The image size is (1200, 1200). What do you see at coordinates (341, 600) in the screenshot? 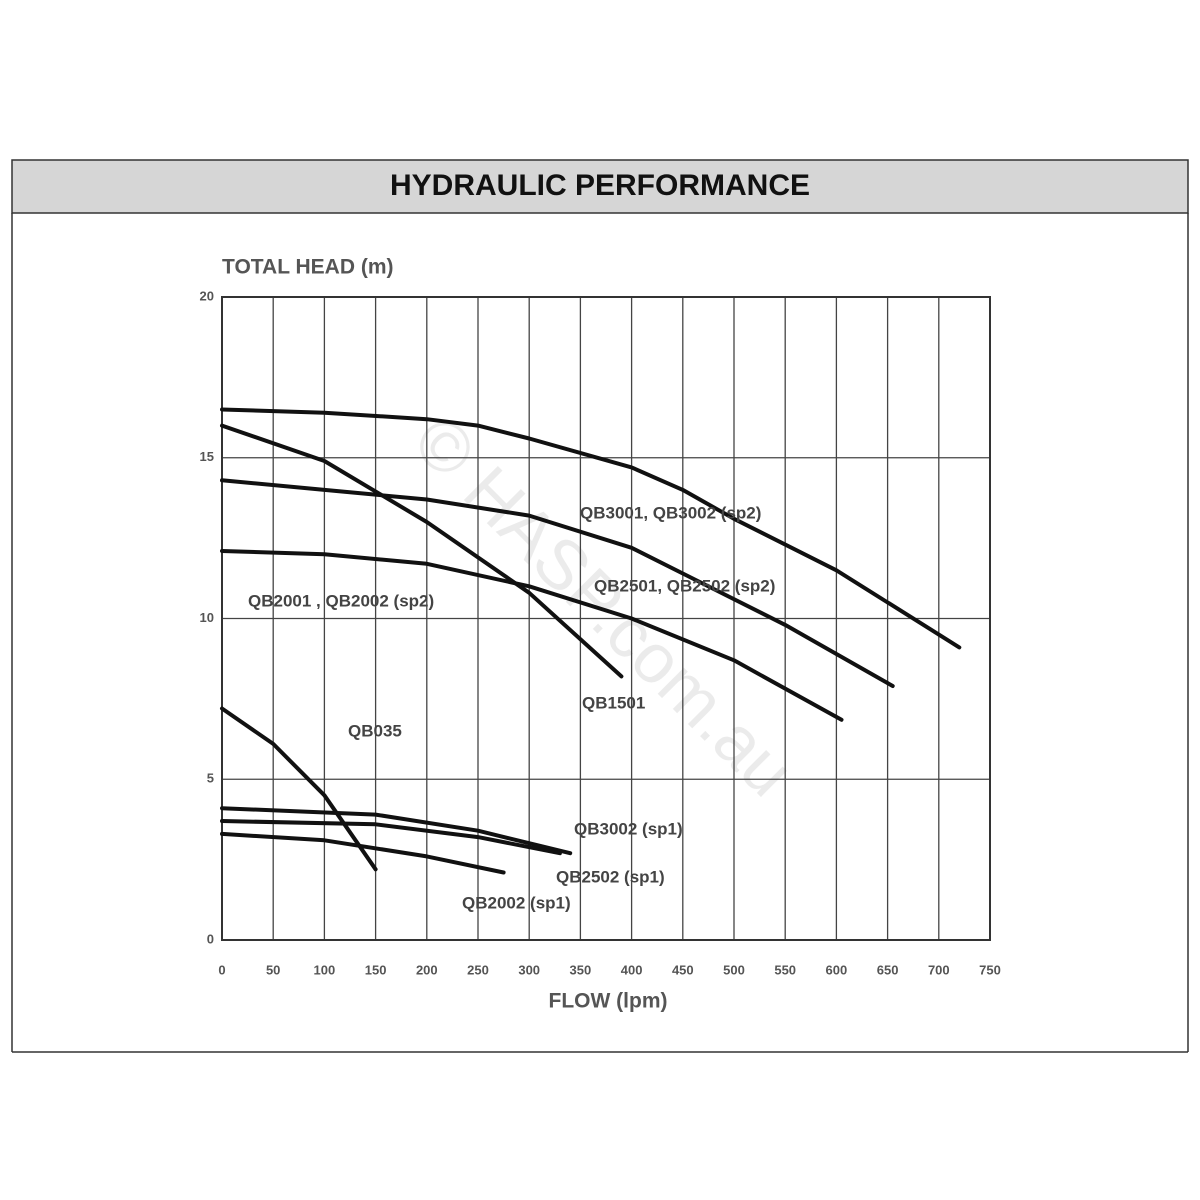
I see `series-label: QB2001 , QB2002 (sp2)` at bounding box center [341, 600].